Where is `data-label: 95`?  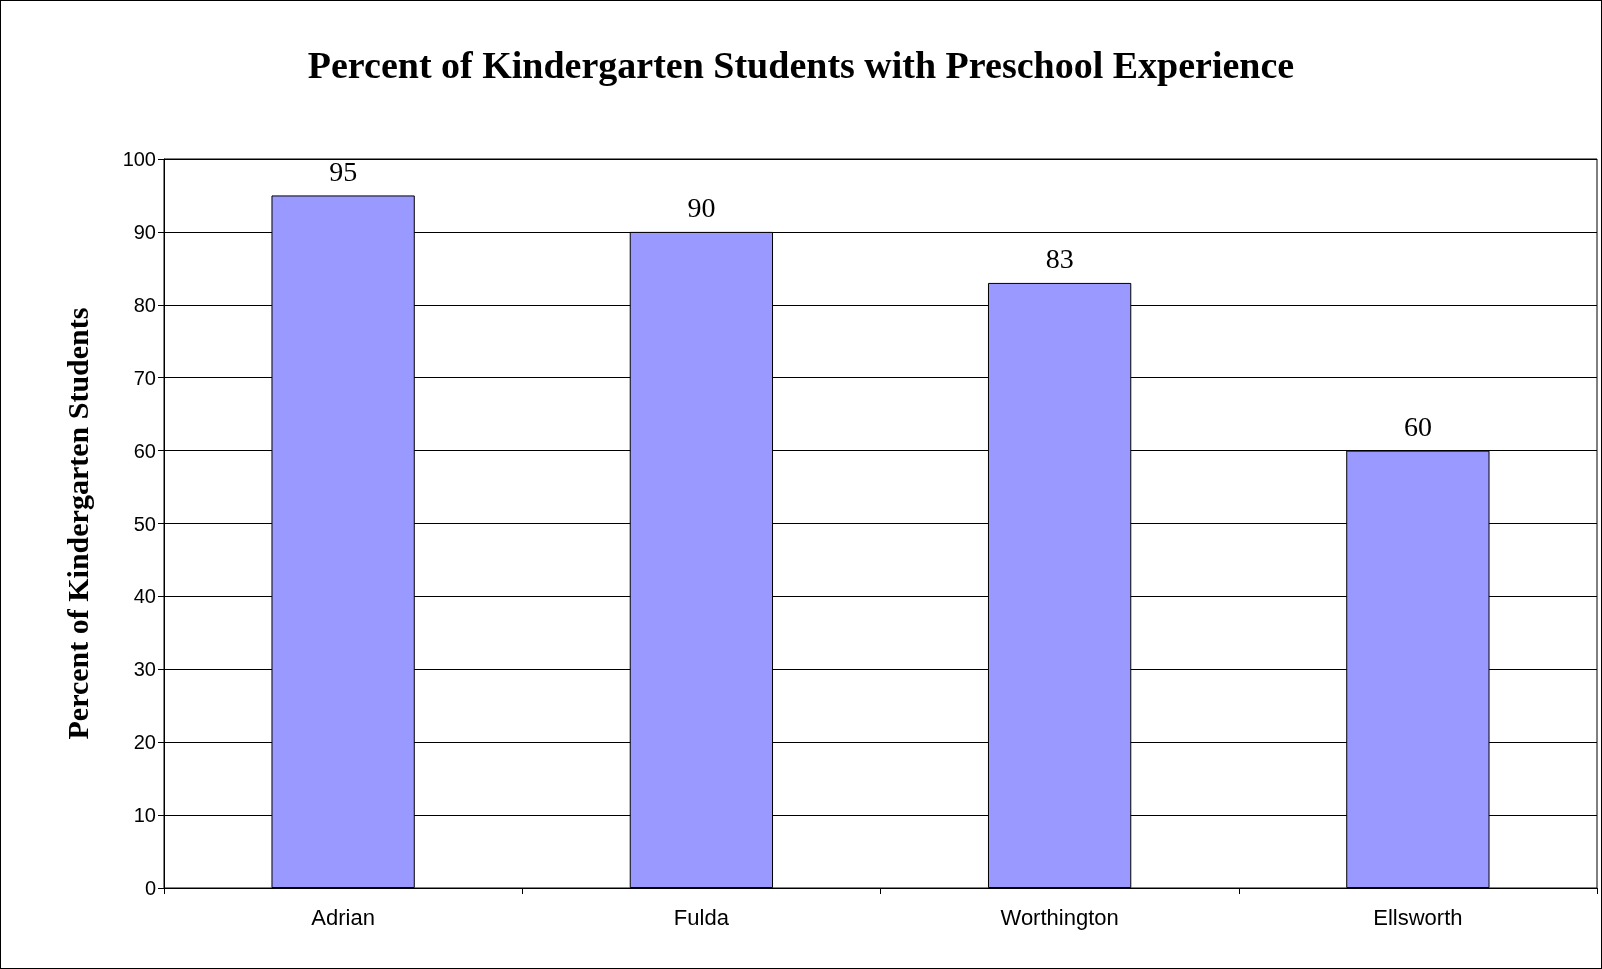
data-label: 95 is located at coordinates (343, 171).